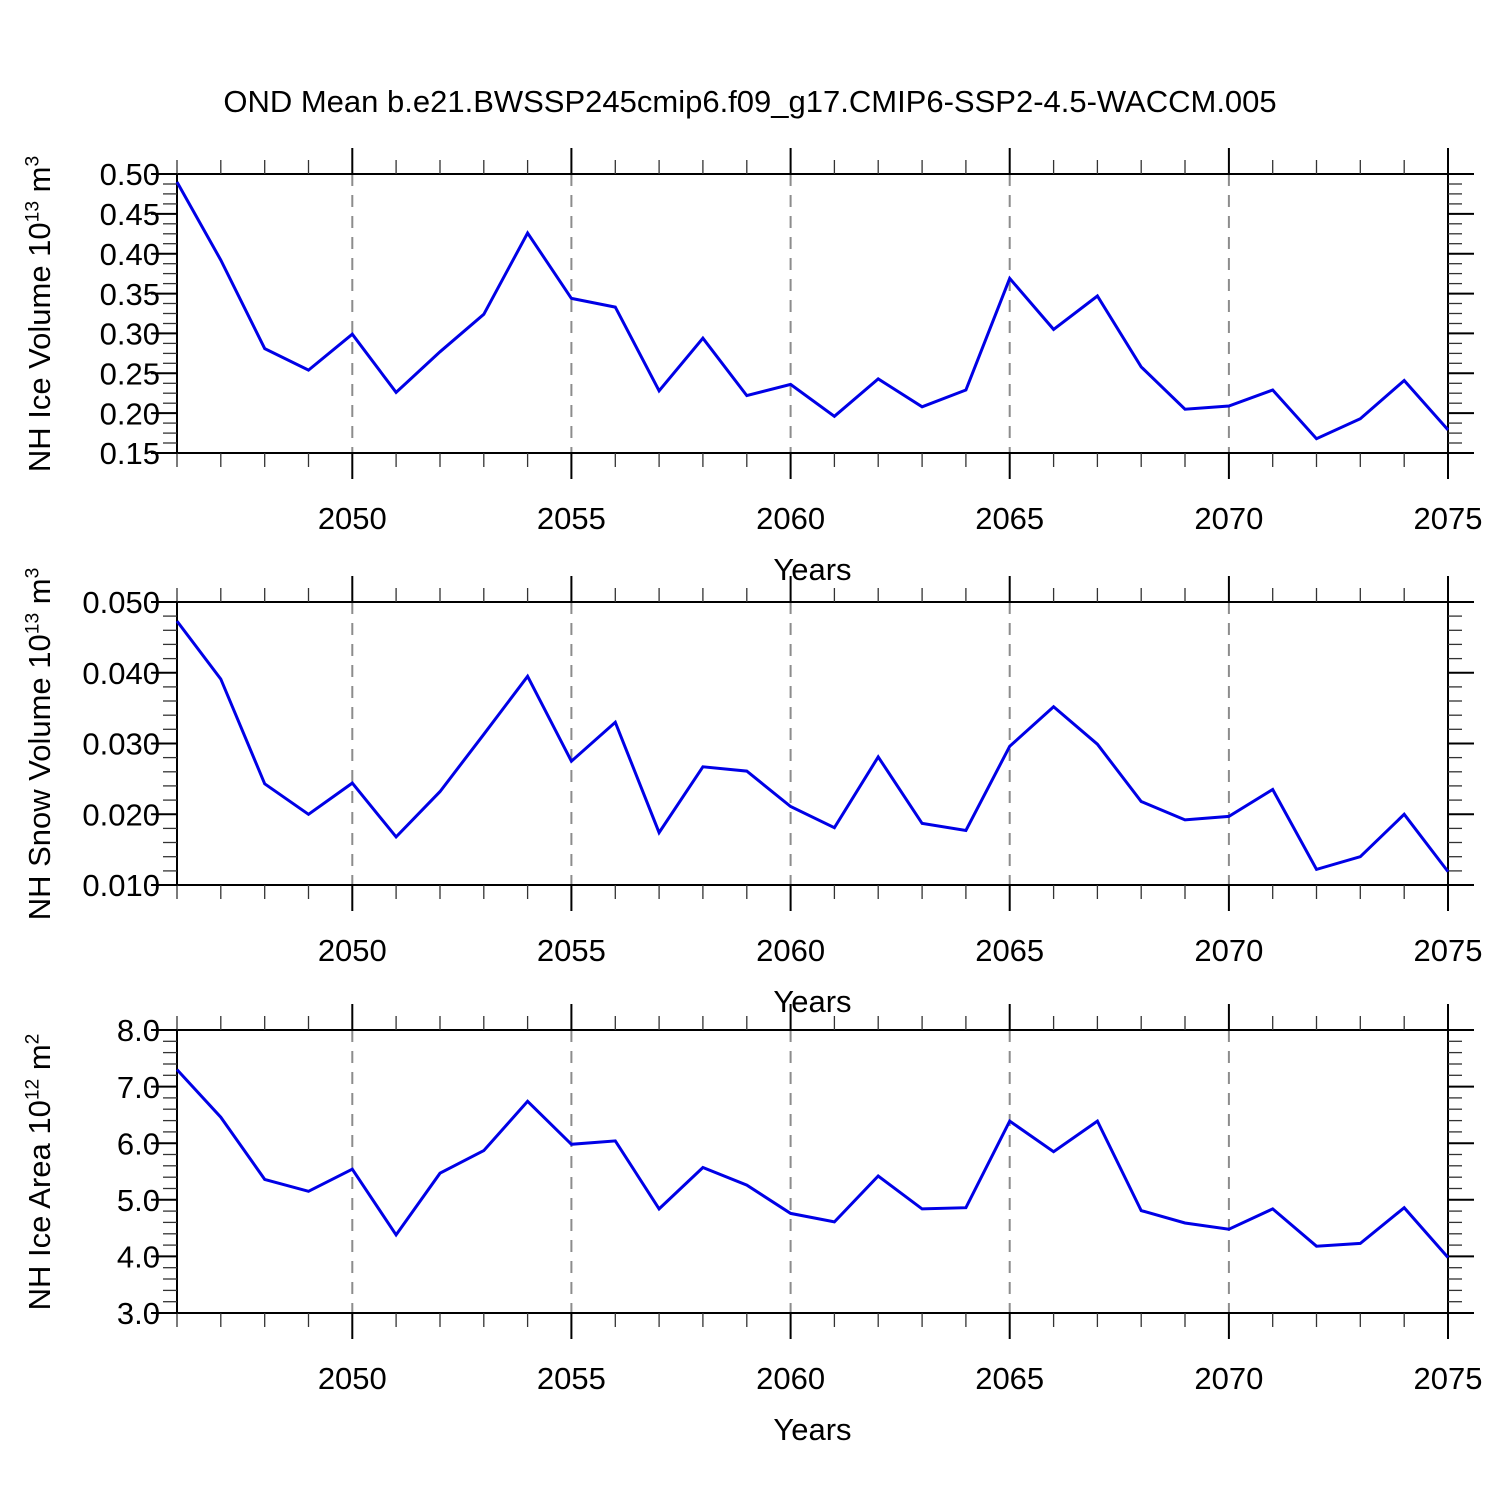  What do you see at coordinates (39, 347) in the screenshot?
I see `y-axis-title-text: NH Ice Volume 10` at bounding box center [39, 347].